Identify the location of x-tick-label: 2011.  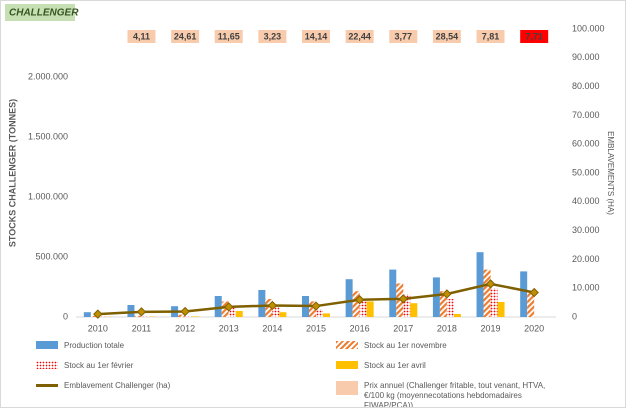
(141, 328).